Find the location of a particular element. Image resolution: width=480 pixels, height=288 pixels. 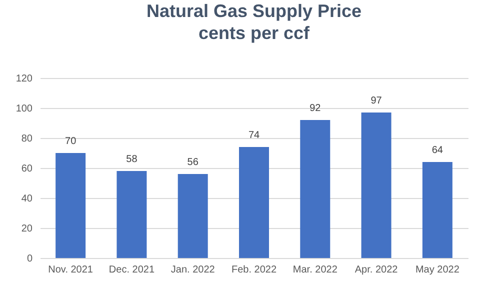

x-tick-label: Nov. 2021 is located at coordinates (71, 270).